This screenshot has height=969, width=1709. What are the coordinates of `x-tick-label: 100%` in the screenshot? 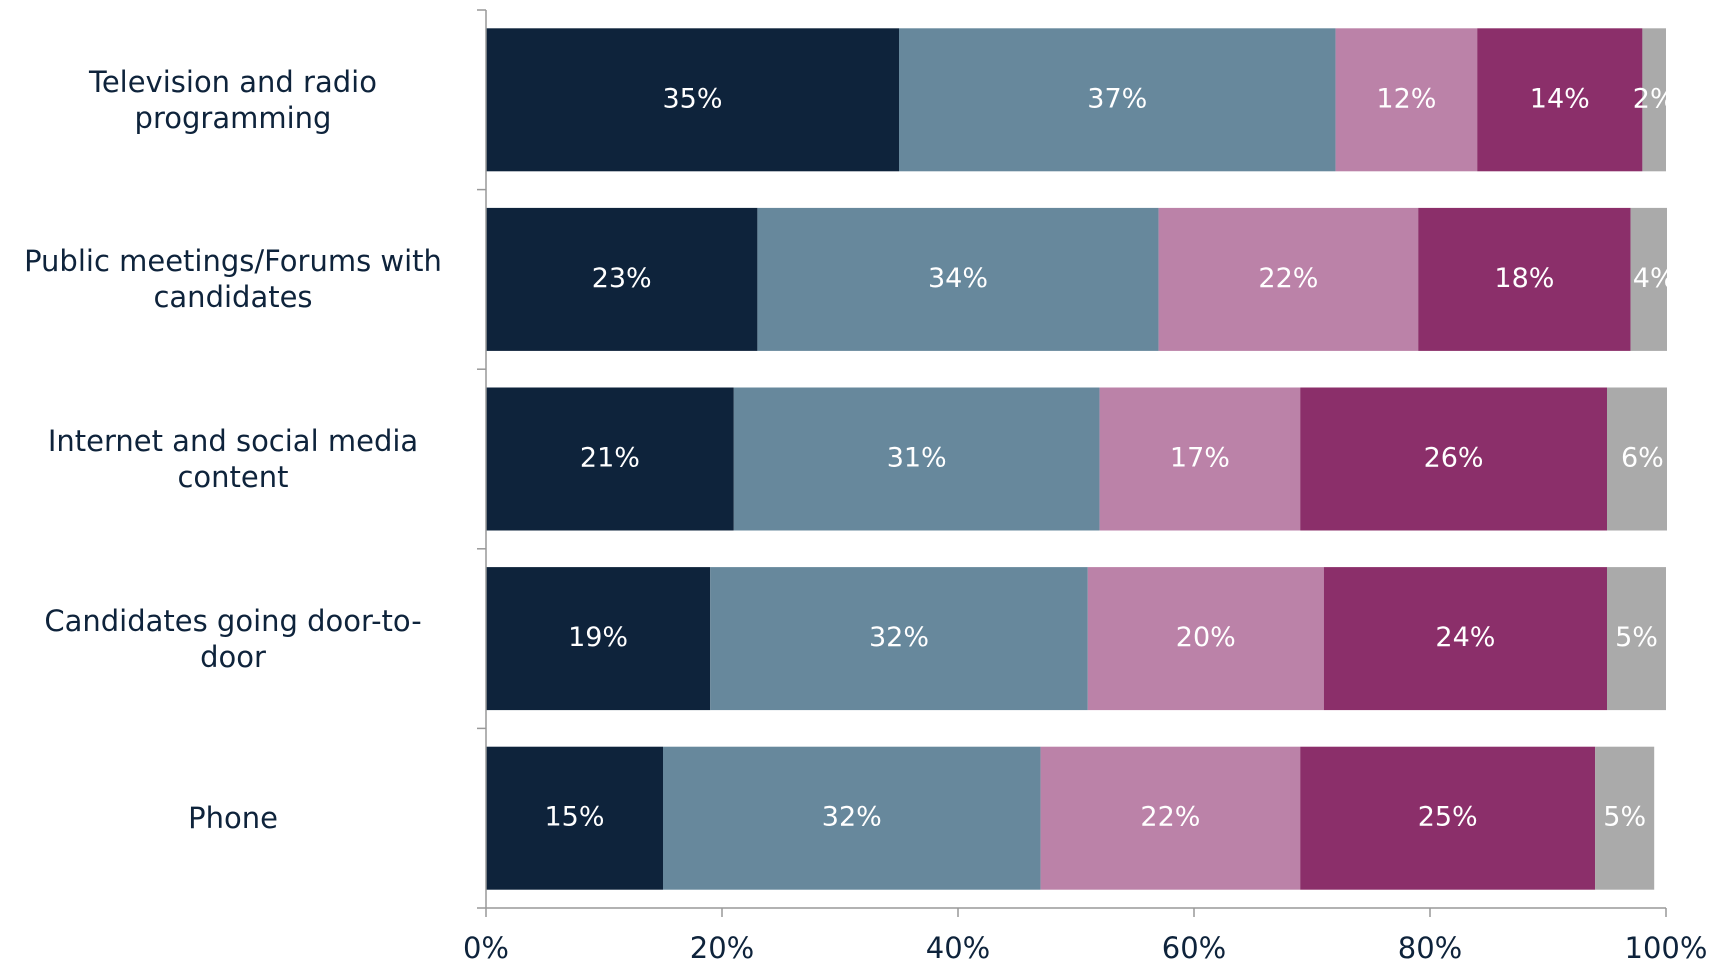 It's located at (1666, 948).